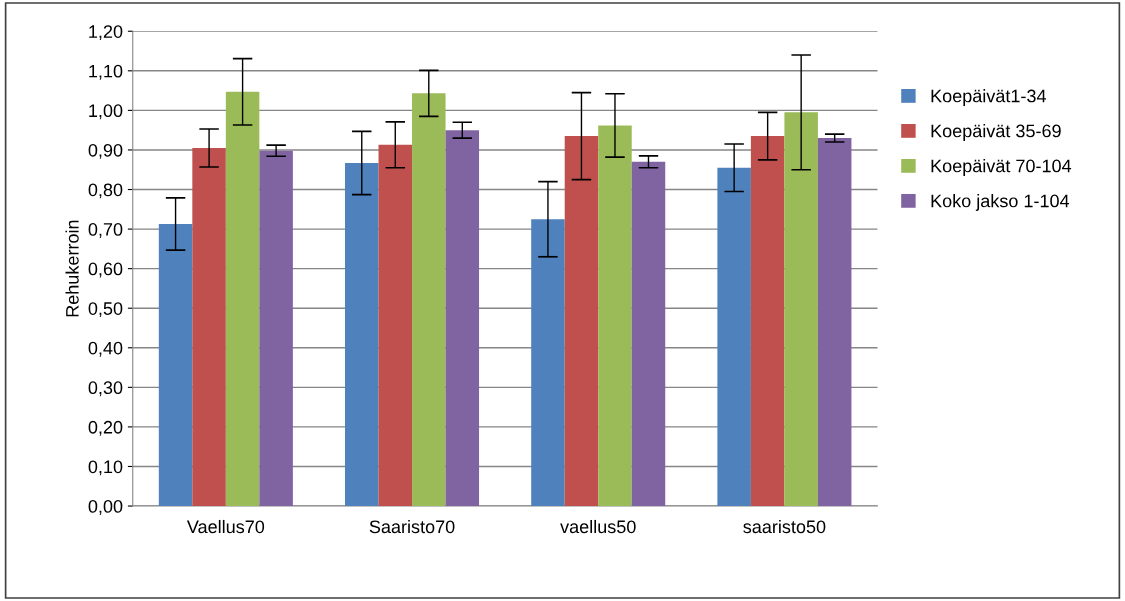 The width and height of the screenshot is (1125, 601). I want to click on y-axis-title: Rehukerroin, so click(72, 268).